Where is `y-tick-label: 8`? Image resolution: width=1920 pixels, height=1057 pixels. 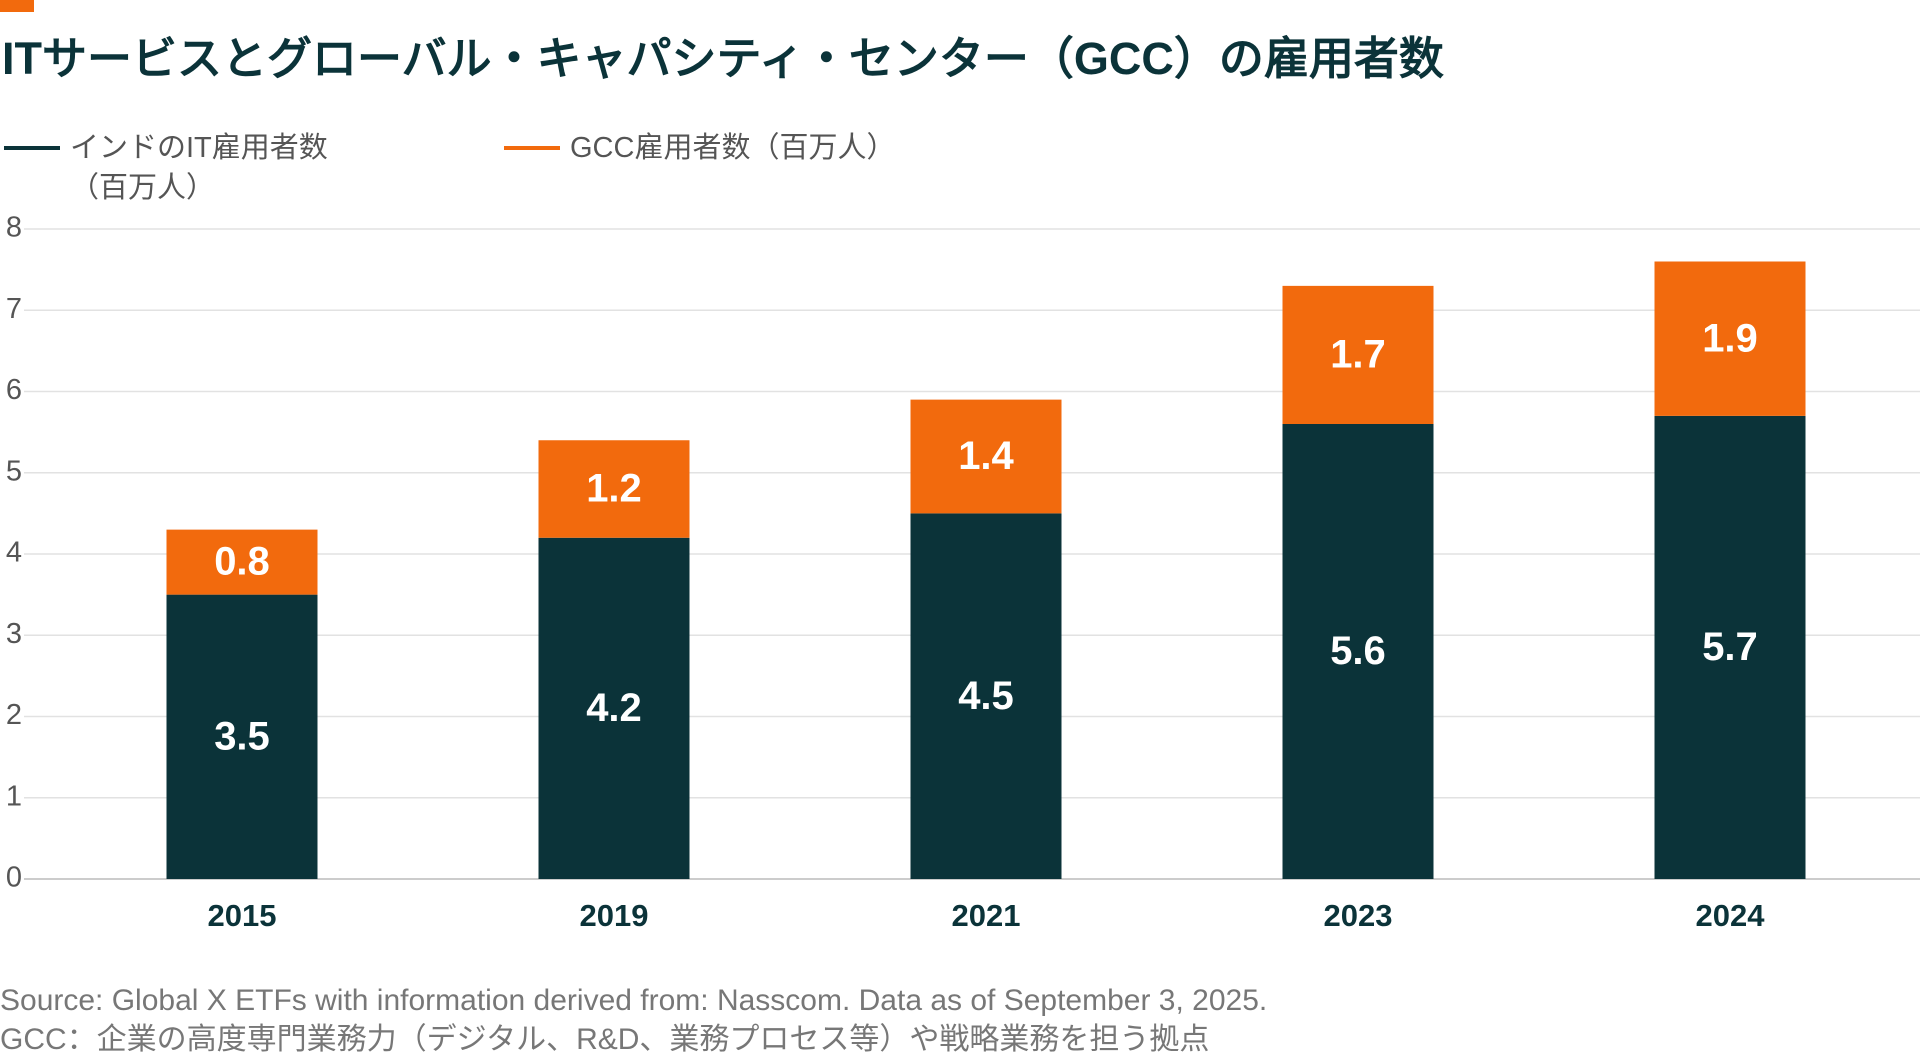 y-tick-label: 8 is located at coordinates (14, 228).